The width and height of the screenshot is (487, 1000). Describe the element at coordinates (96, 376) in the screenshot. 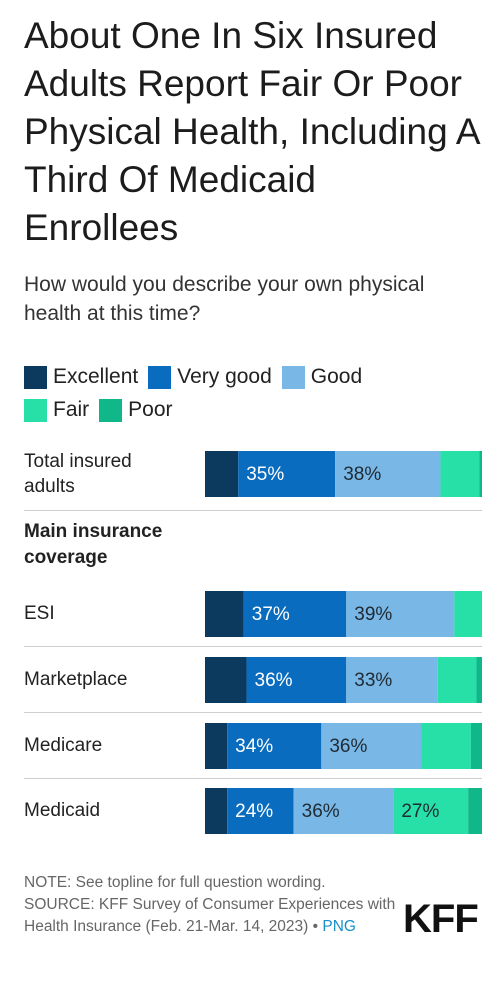

I see `legend-label-excellent: Excellent` at that location.